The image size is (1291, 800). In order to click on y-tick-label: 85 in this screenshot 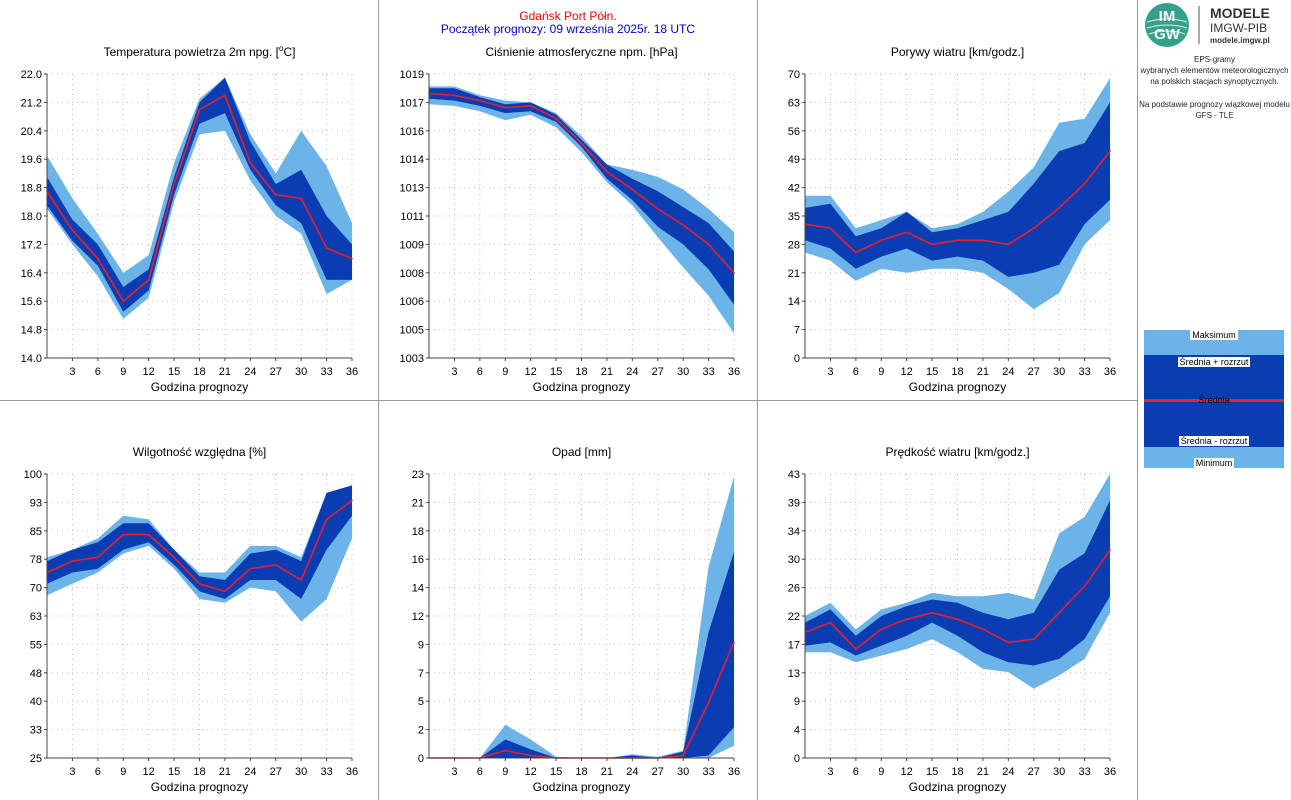, I will do `click(36, 532)`.